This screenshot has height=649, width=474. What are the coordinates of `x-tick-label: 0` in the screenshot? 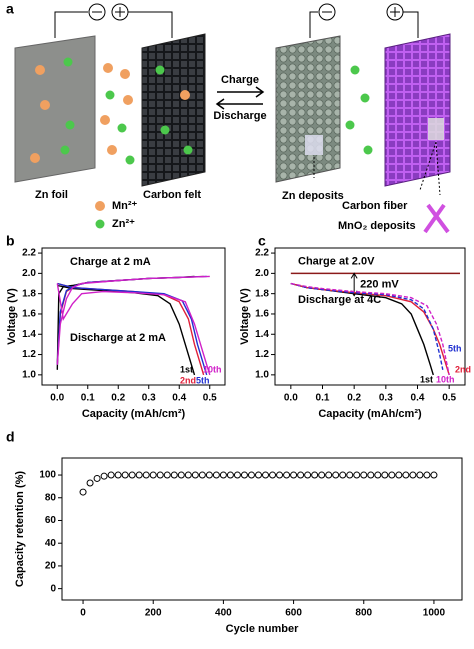 It's located at (83, 613).